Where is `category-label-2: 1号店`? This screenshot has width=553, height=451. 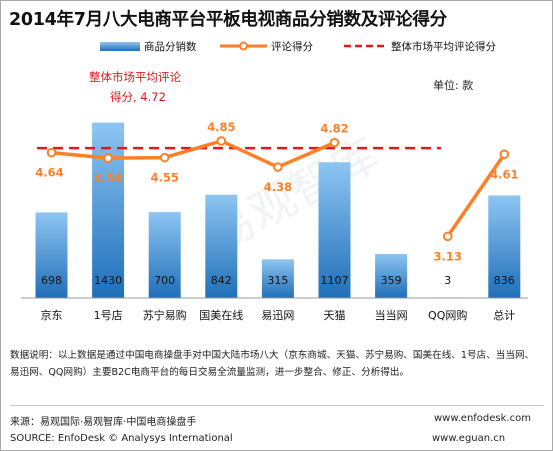 category-label-2: 1号店 is located at coordinates (108, 315).